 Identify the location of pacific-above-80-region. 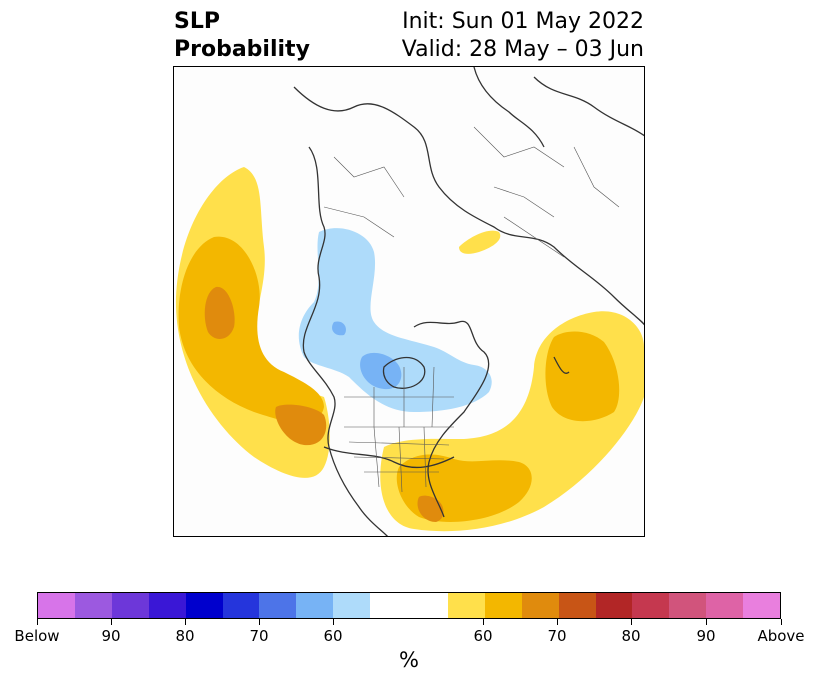
(219, 312).